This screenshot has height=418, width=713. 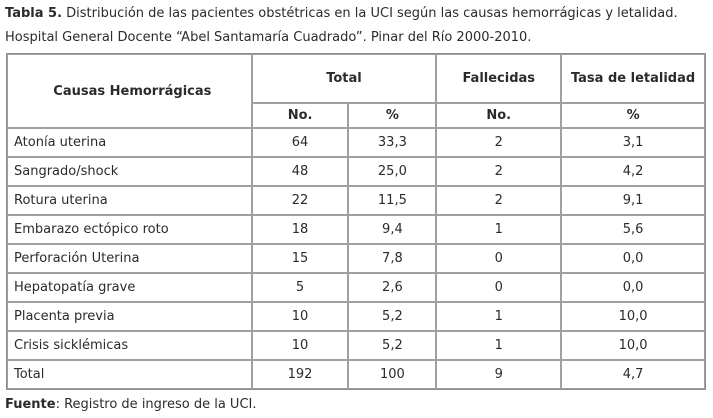 What do you see at coordinates (300, 229) in the screenshot?
I see `cell-no: 18` at bounding box center [300, 229].